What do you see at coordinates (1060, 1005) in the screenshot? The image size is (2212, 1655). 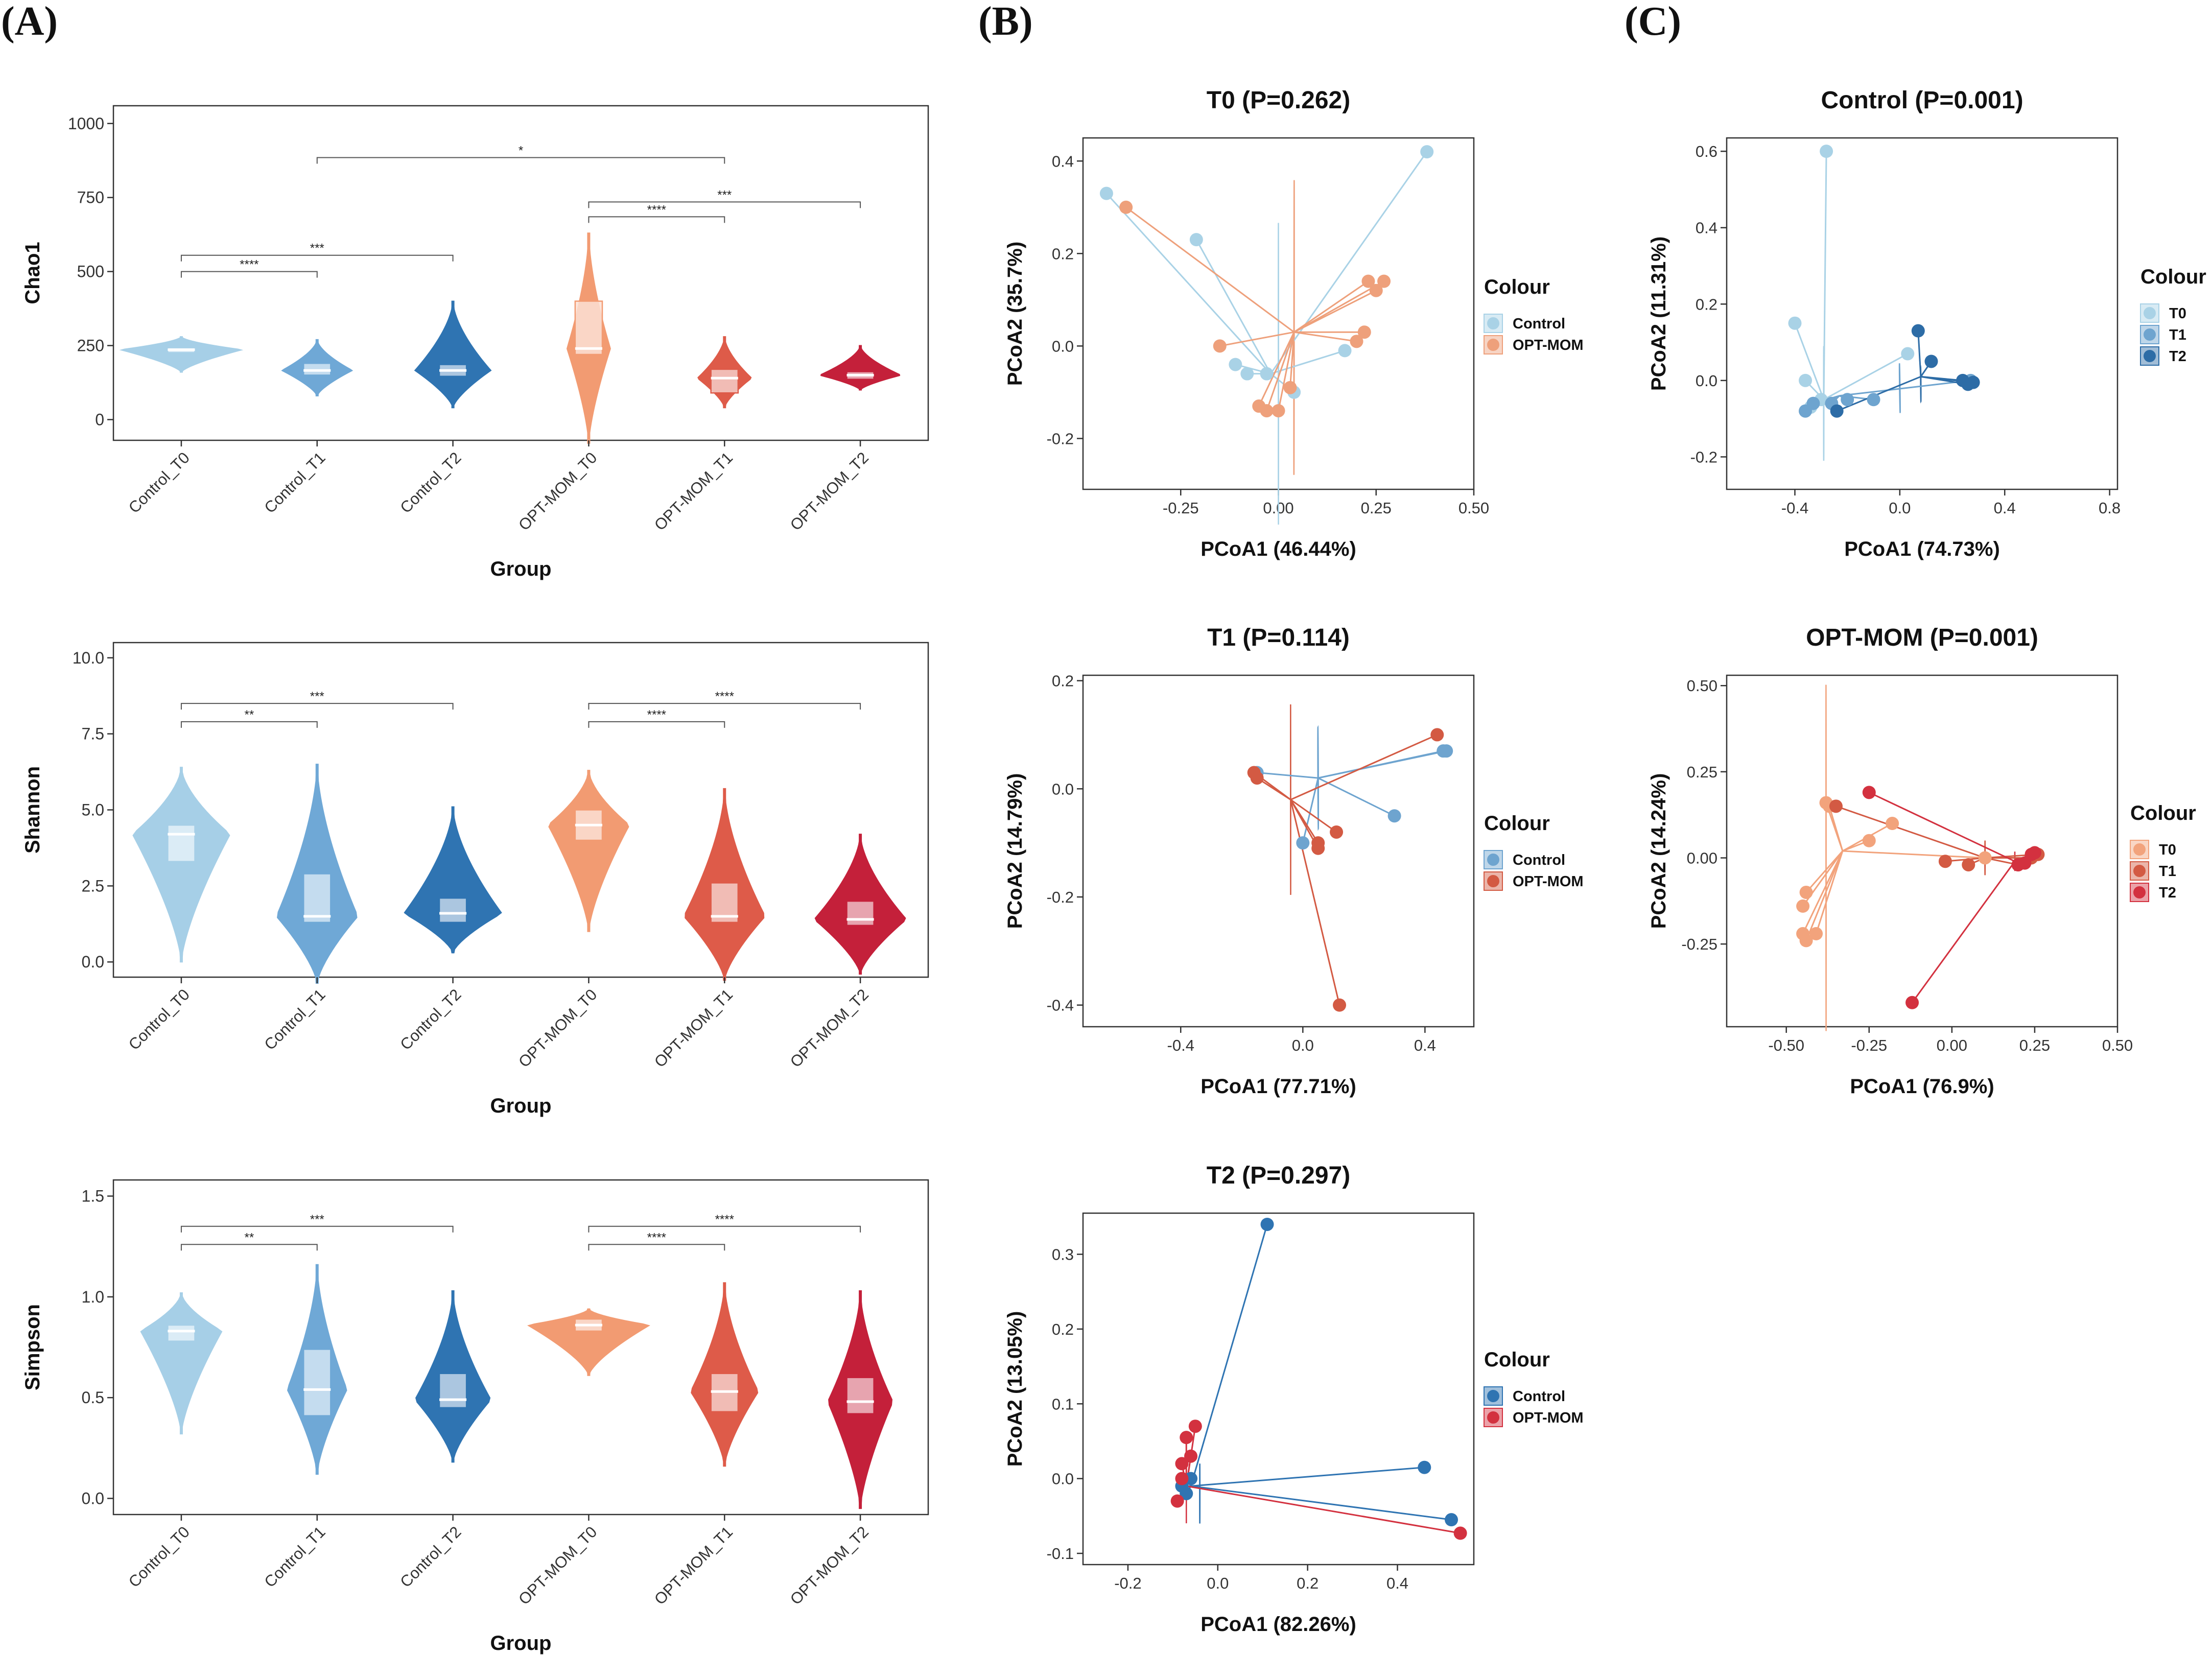 I see `y-tick-label: -0.4` at bounding box center [1060, 1005].